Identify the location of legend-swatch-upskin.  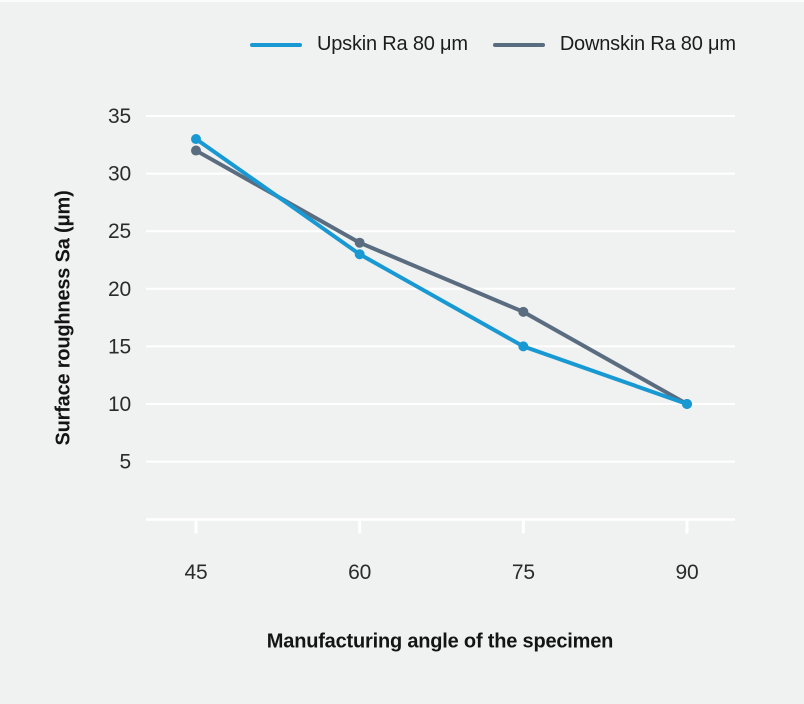
(276, 44).